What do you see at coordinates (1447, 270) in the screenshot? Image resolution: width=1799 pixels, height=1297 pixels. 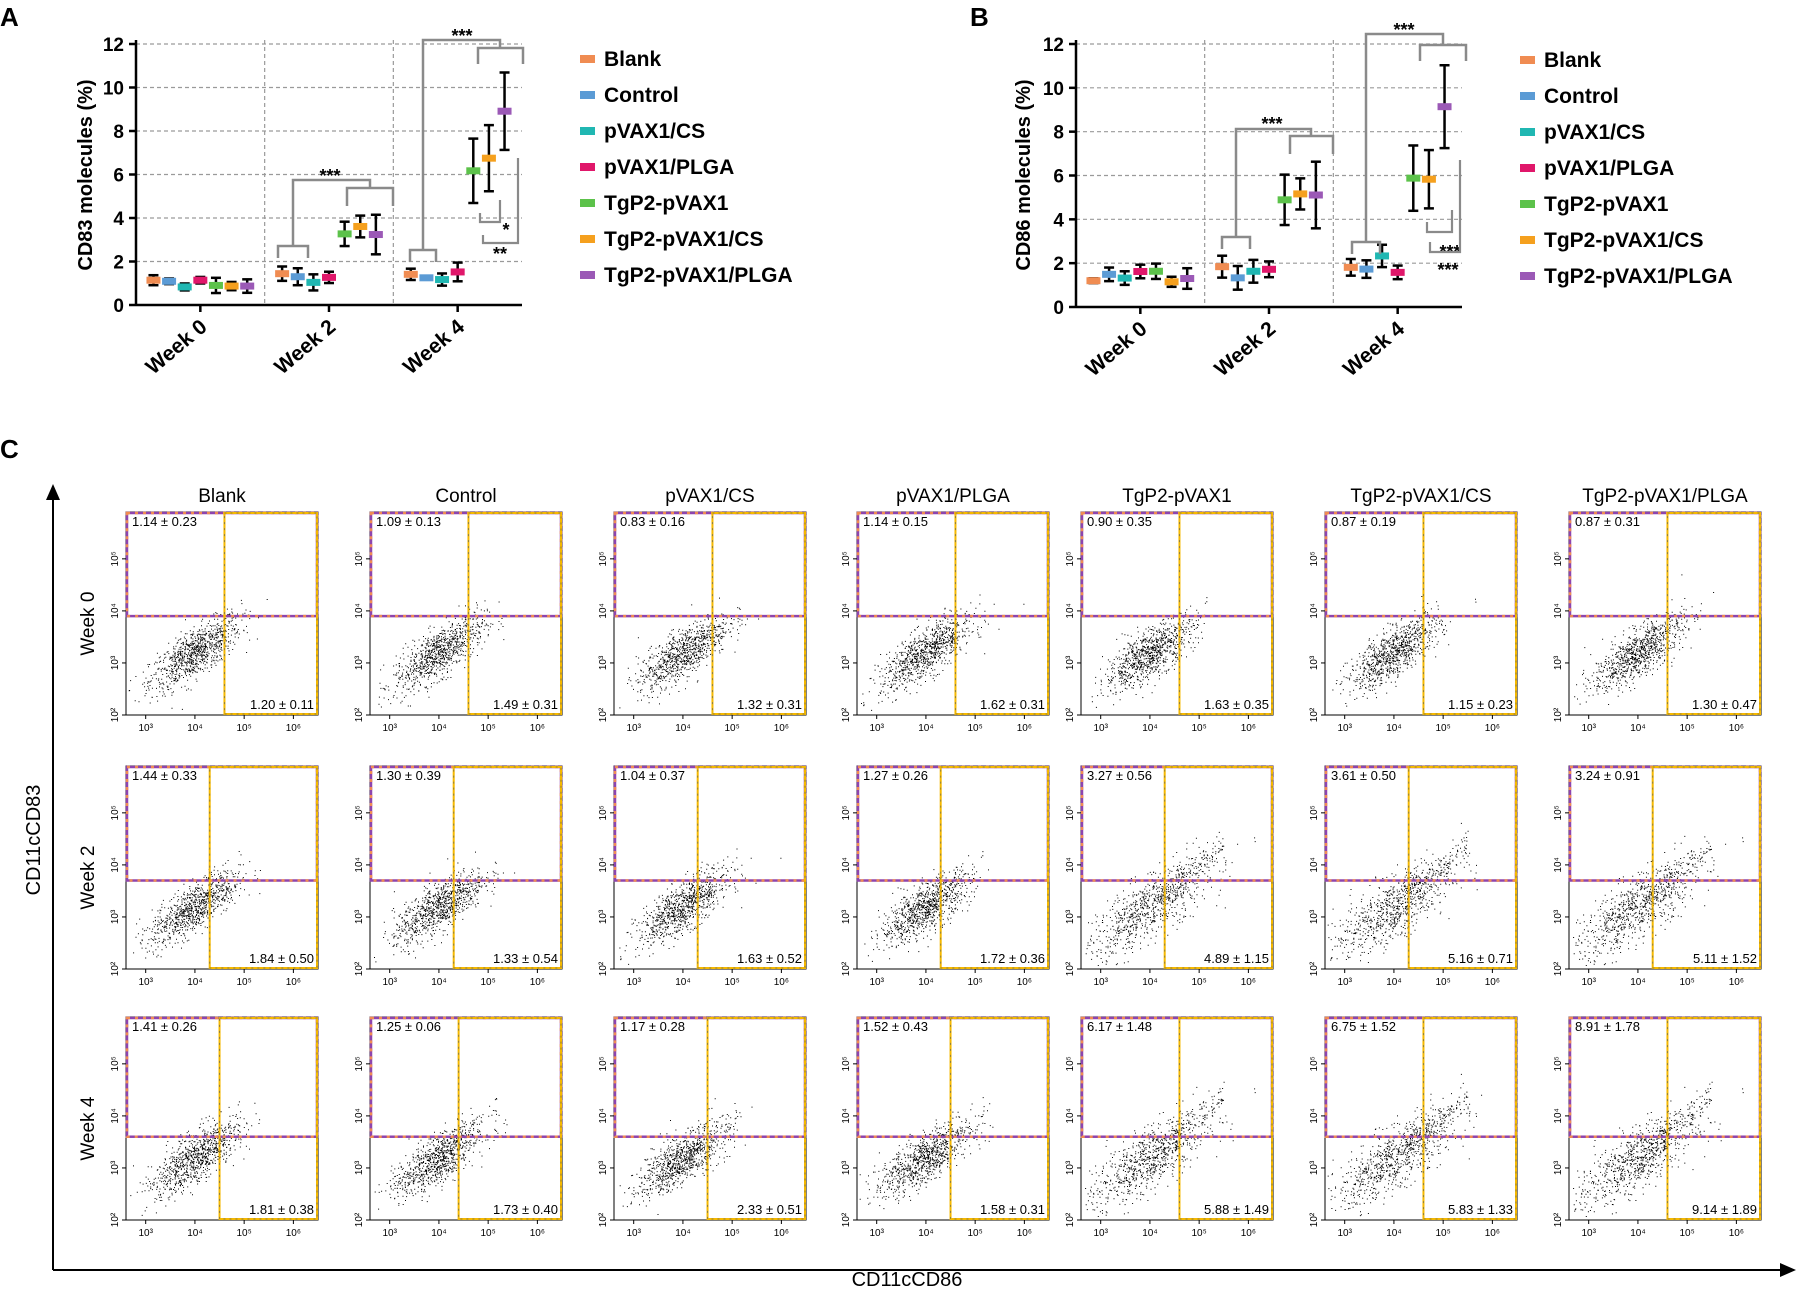 I see `chart-b-significance: ***` at bounding box center [1447, 270].